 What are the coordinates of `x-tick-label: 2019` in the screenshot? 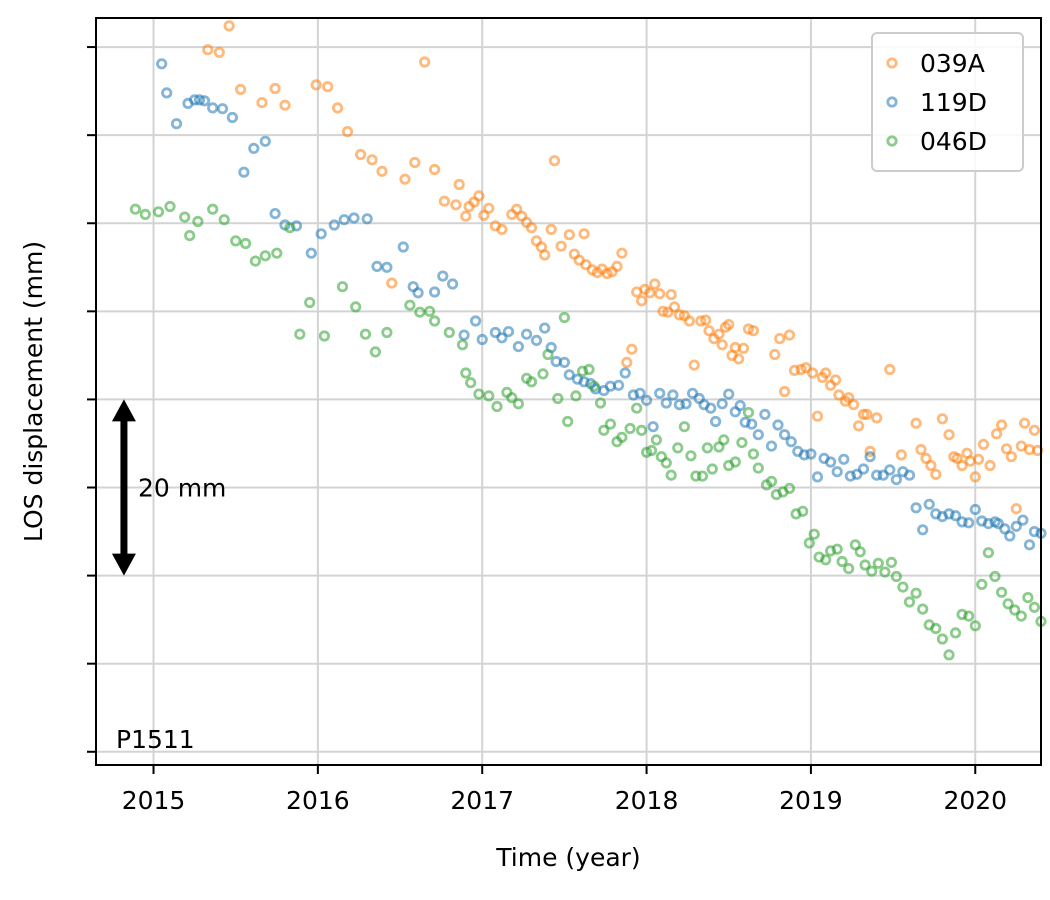 It's located at (811, 800).